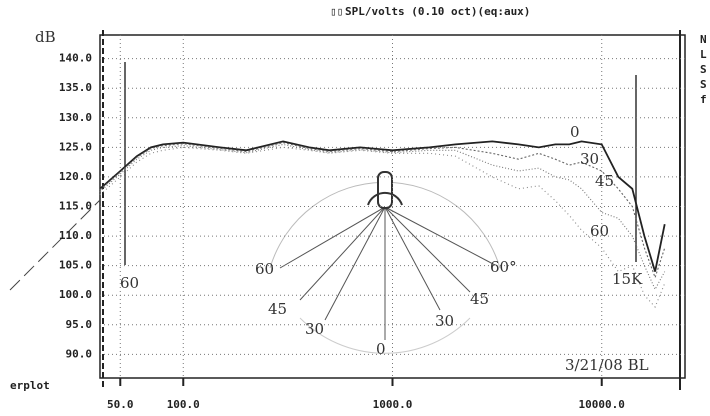 Image resolution: width=710 pixels, height=416 pixels. I want to click on polar-arc, so click(385, 335).